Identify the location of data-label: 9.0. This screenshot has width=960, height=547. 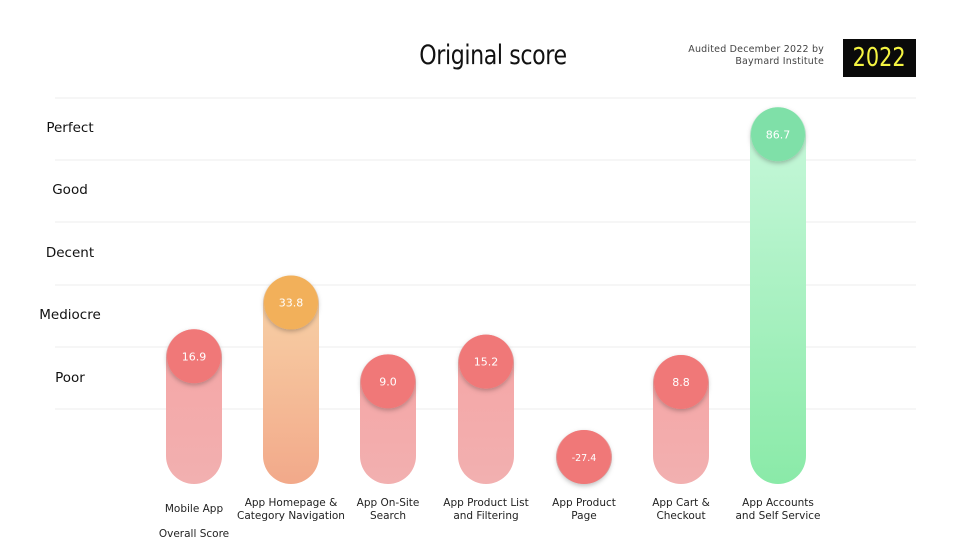
(388, 381).